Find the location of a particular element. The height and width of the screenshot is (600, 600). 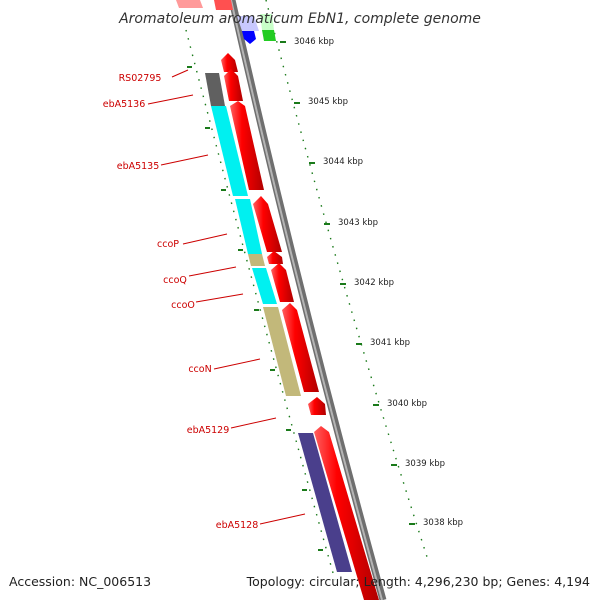

gene-arrow-ebA5128 is located at coordinates (346, 513).